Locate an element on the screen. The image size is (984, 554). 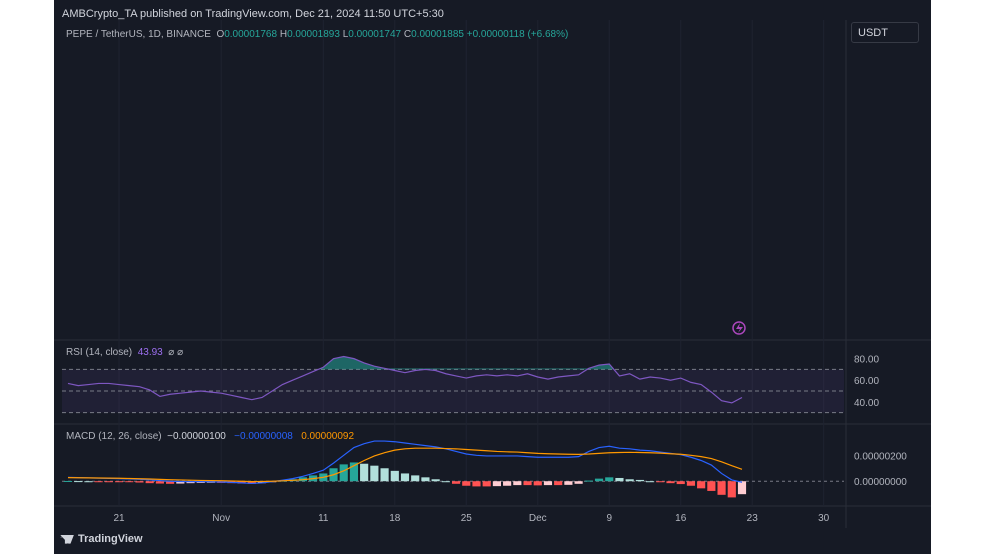
open-value: 0.00001768 is located at coordinates (251, 34).